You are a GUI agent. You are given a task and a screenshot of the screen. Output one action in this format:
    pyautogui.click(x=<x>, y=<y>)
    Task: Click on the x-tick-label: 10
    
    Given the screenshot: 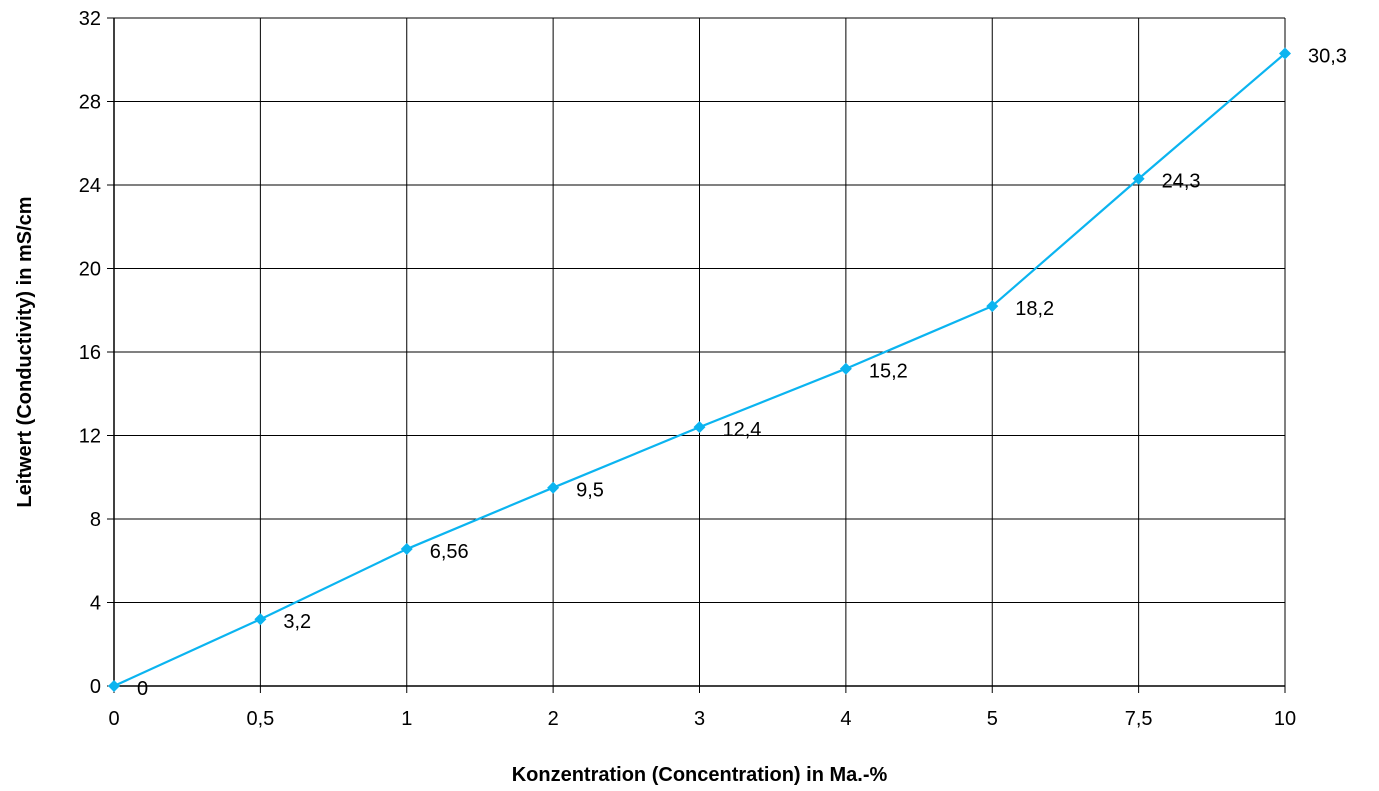 What is the action you would take?
    pyautogui.click(x=1285, y=719)
    